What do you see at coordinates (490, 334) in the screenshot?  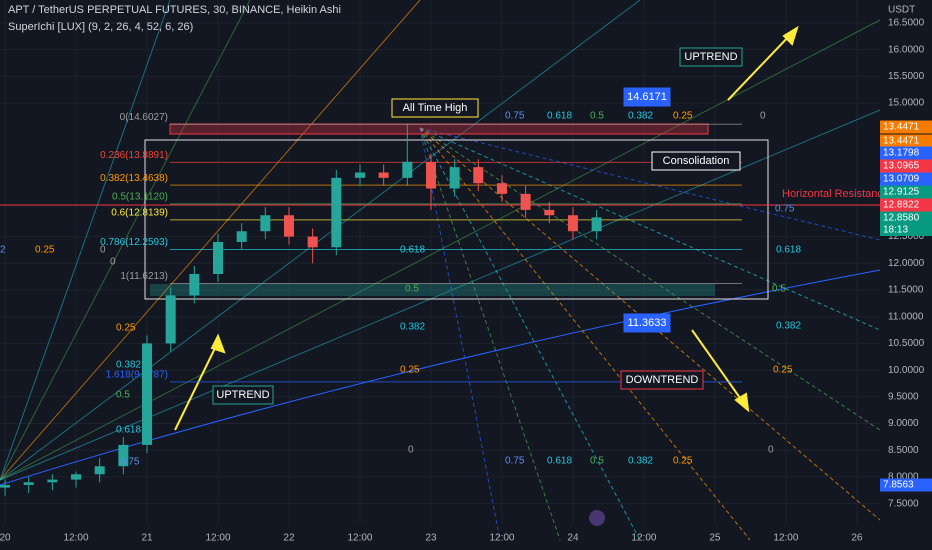 I see `fan-line` at bounding box center [490, 334].